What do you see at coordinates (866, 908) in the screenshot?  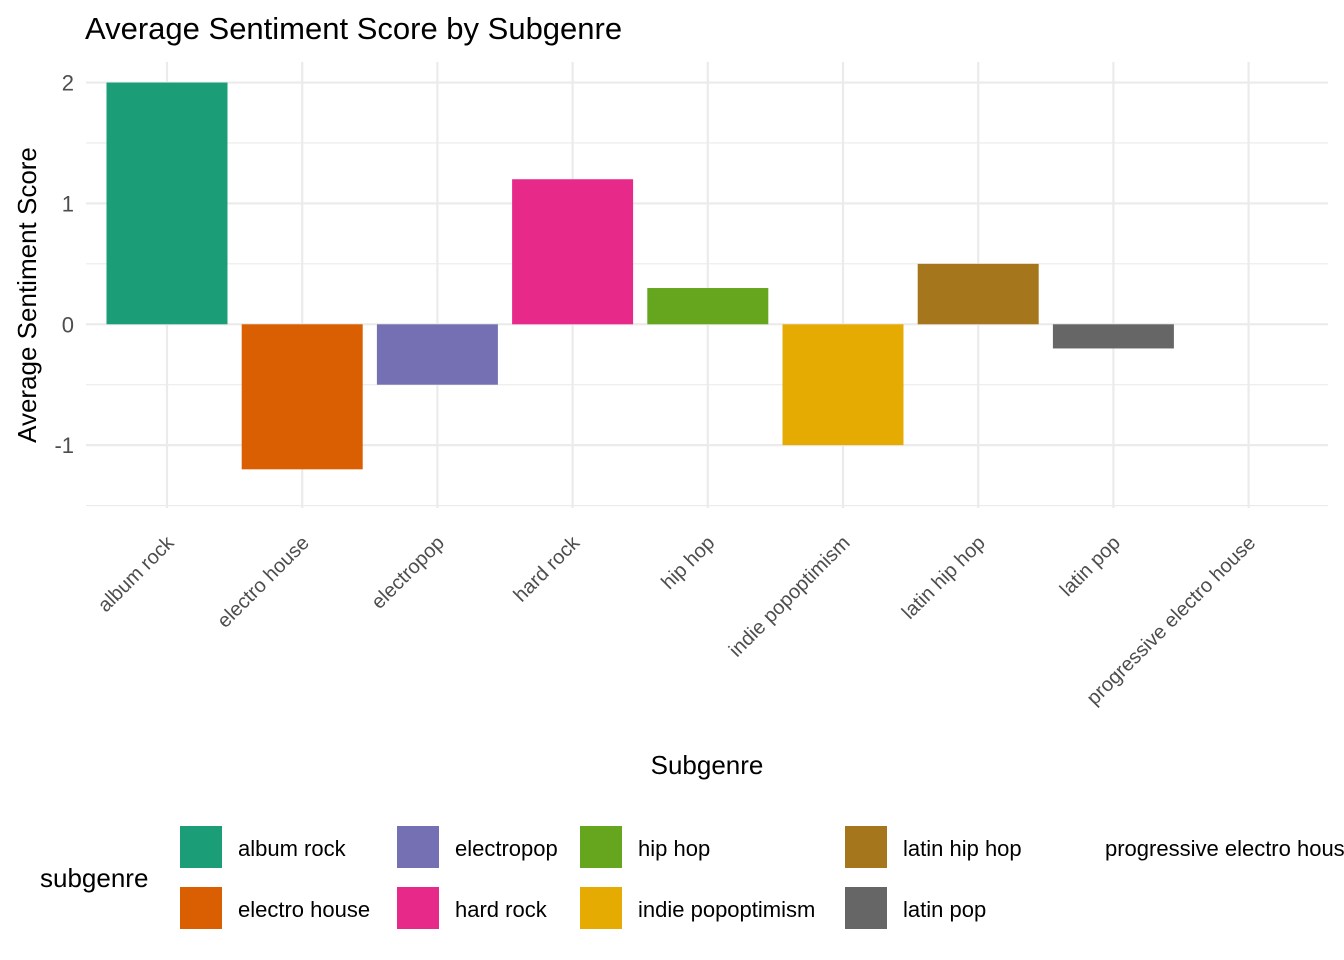 I see `legend-key-latin-pop` at bounding box center [866, 908].